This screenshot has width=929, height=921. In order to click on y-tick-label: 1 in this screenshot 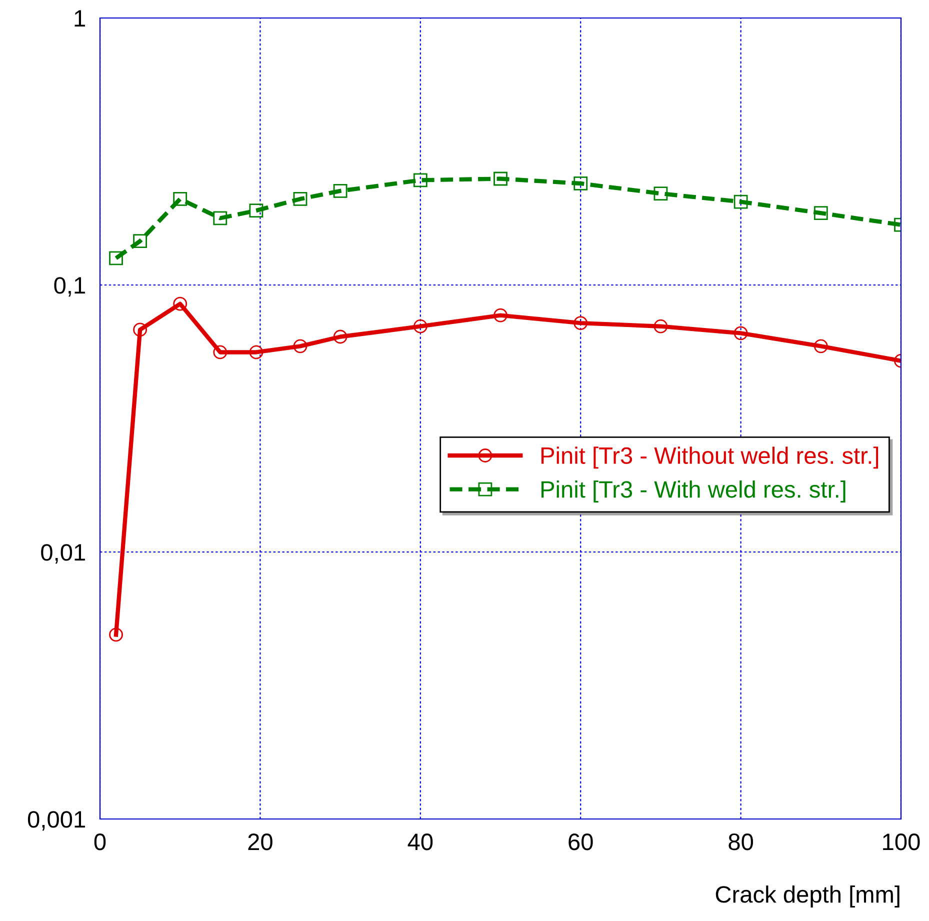, I will do `click(79, 18)`.